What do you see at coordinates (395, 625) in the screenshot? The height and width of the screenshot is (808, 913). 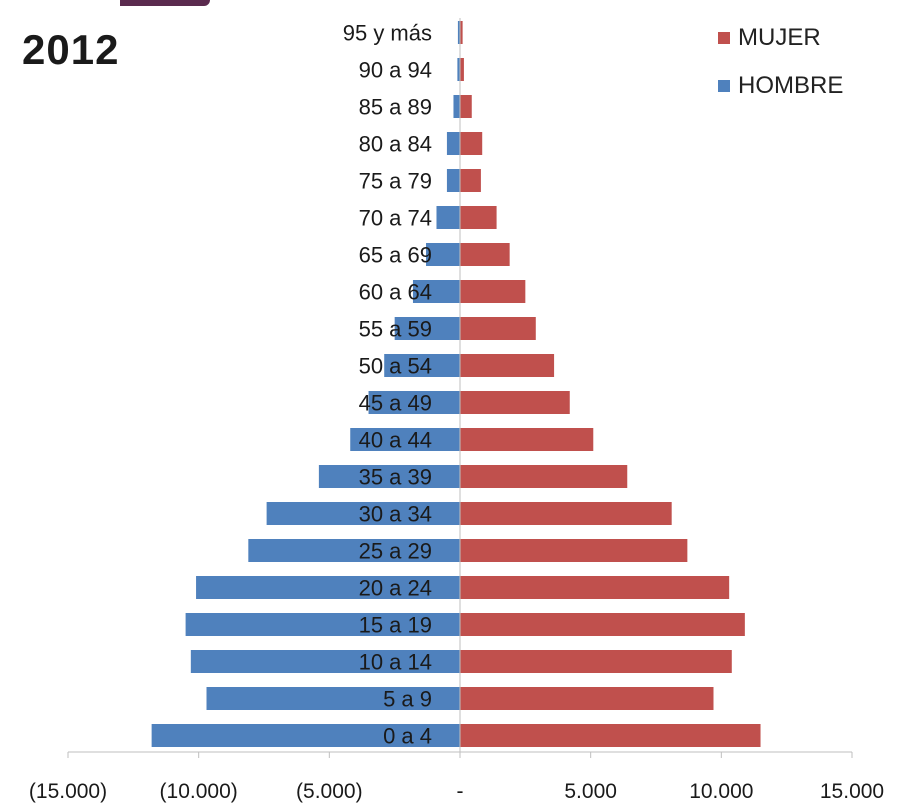 I see `category-label-3: 15 a 19` at bounding box center [395, 625].